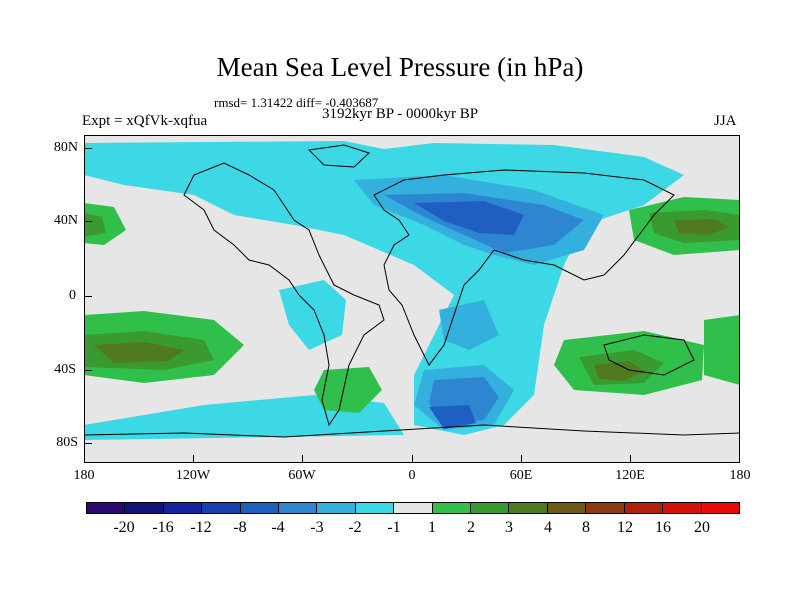 This screenshot has height=600, width=800. What do you see at coordinates (65, 147) in the screenshot?
I see `lat-label-80n: 80N` at bounding box center [65, 147].